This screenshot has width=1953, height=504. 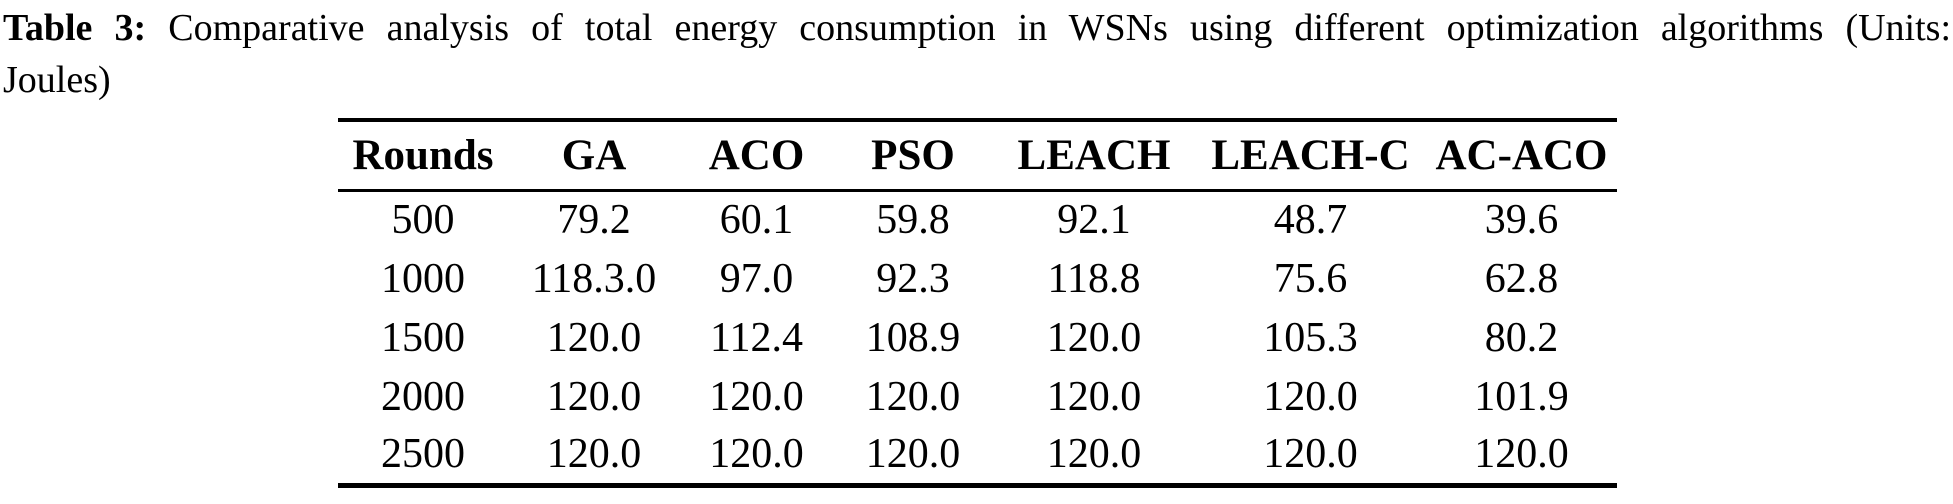 I want to click on cell-ac-aco: 39.6, so click(x=1521, y=220).